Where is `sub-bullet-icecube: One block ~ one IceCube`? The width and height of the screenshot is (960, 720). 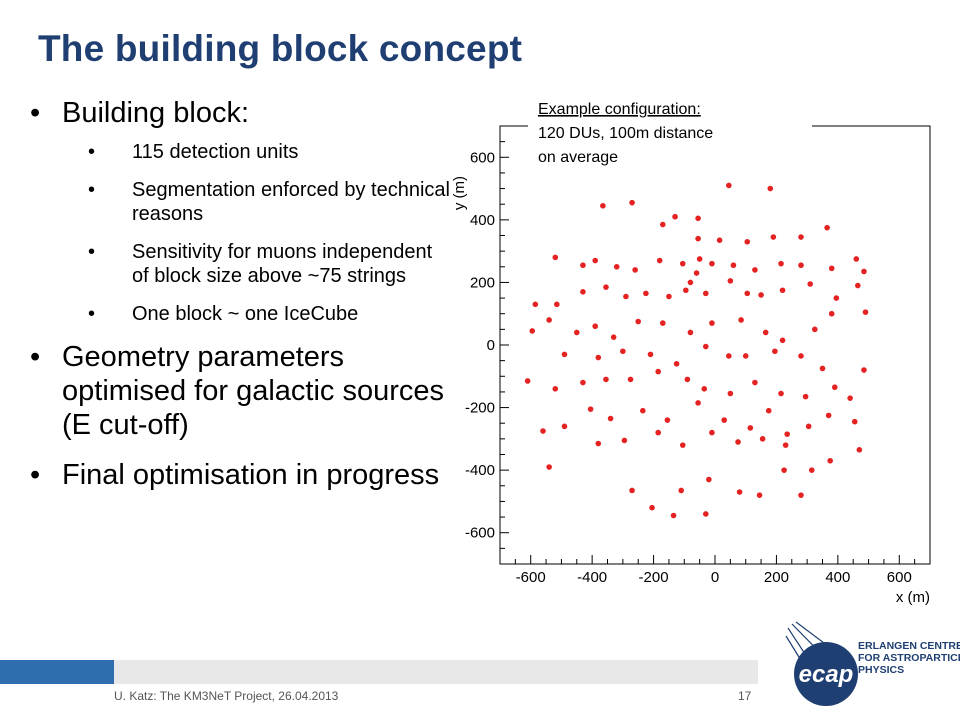 sub-bullet-icecube: One block ~ one IceCube is located at coordinates (240, 314).